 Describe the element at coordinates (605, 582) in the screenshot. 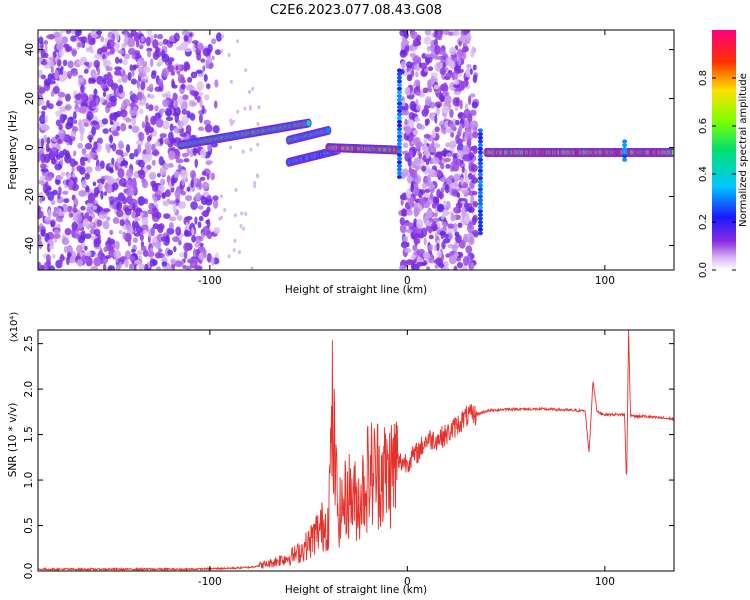

I see `x-tick-label: 100` at that location.